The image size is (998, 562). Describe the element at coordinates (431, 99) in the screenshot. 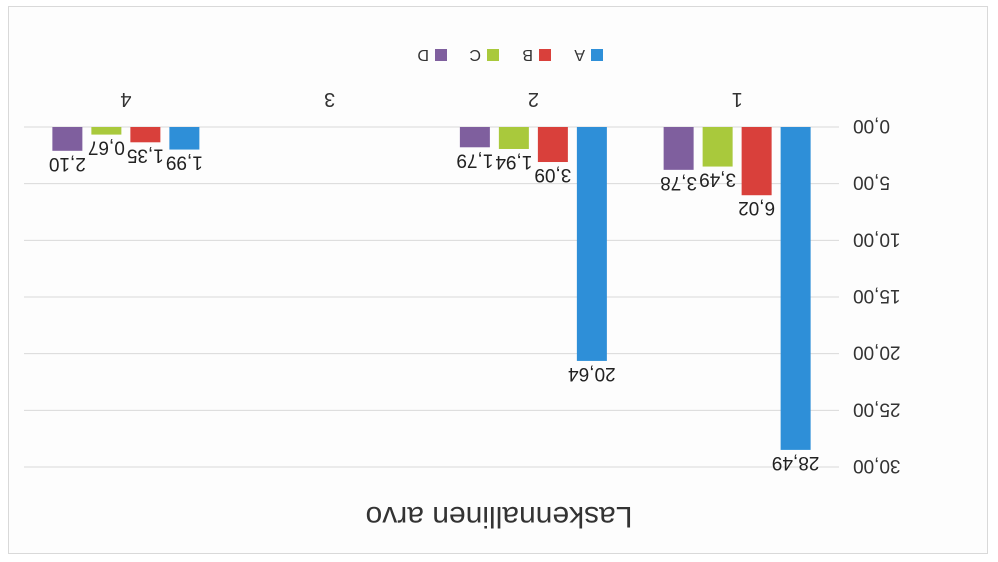

I see `x-axis: 1 2 3 4` at that location.